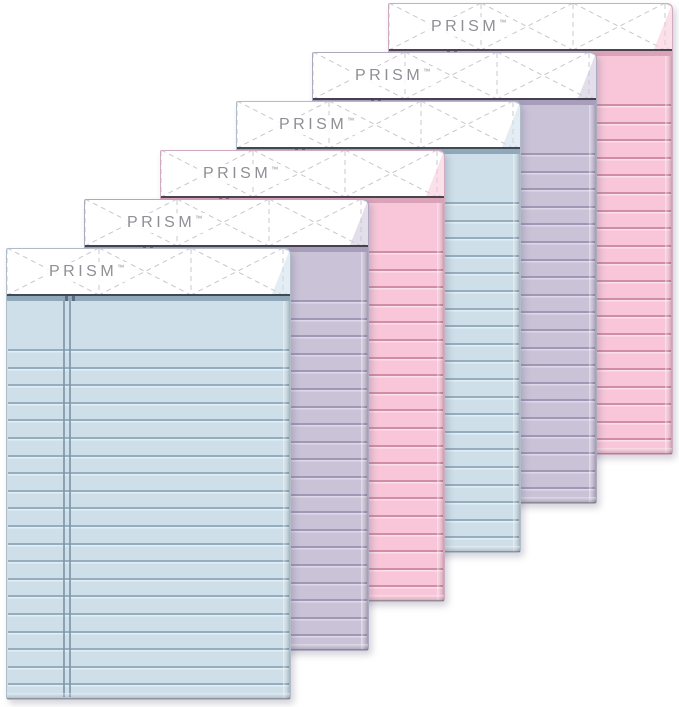 The width and height of the screenshot is (679, 707). Describe the element at coordinates (148, 696) in the screenshot. I see `paper-stack-bottom-edge` at that location.